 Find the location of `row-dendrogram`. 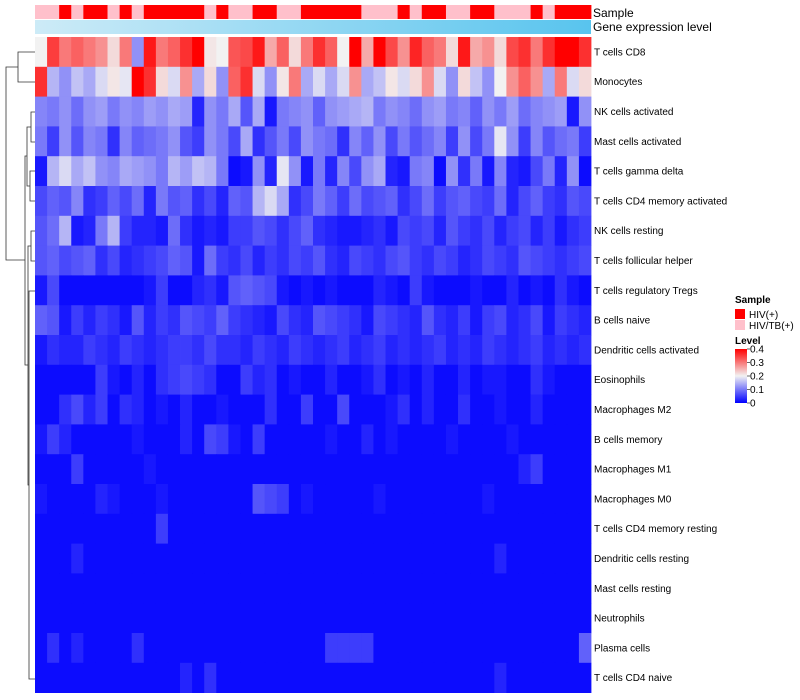

row-dendrogram is located at coordinates (20, 365).